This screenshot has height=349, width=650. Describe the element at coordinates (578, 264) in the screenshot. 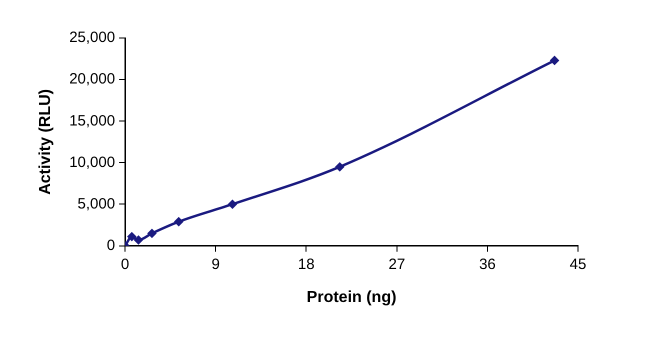

I see `x-tick-label: 45` at that location.